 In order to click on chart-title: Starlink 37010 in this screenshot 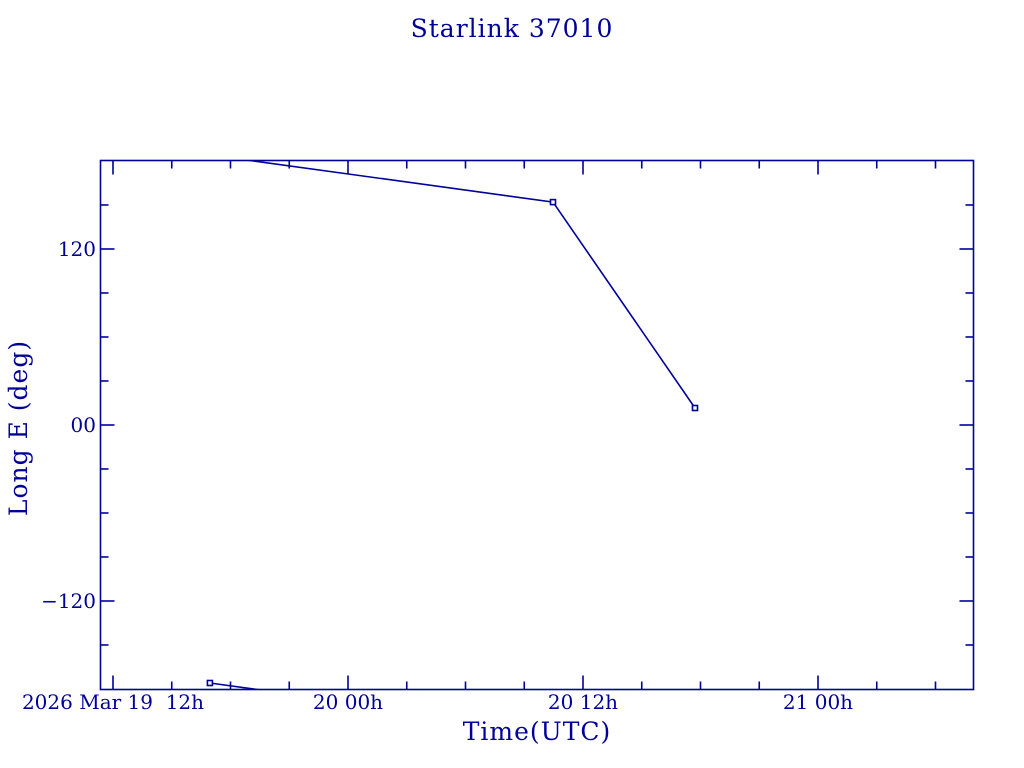, I will do `click(512, 28)`.